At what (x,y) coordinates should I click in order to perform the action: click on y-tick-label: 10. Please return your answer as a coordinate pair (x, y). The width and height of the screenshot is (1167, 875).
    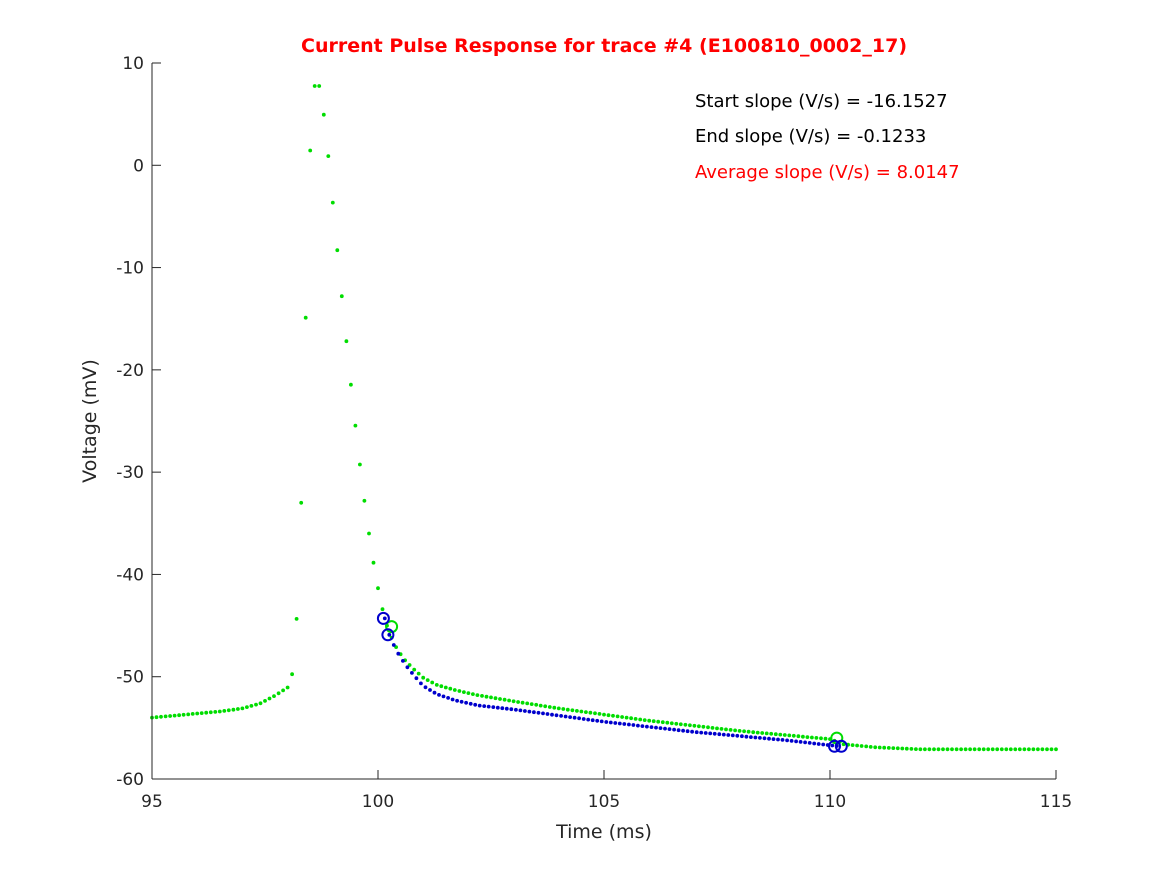
    Looking at the image, I should click on (133, 64).